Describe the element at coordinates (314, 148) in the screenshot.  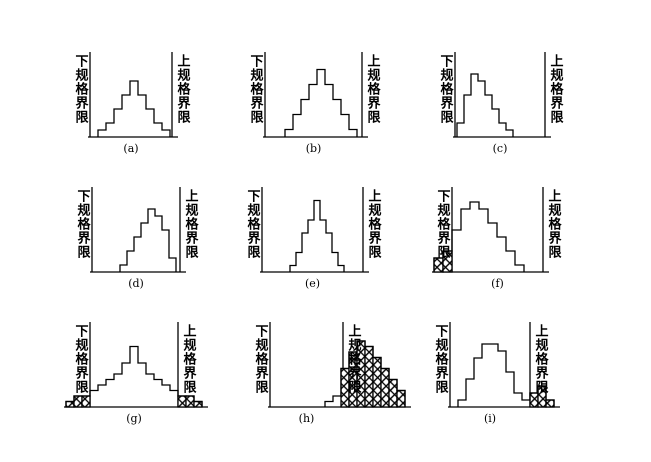
I see `caption: (b)` at that location.